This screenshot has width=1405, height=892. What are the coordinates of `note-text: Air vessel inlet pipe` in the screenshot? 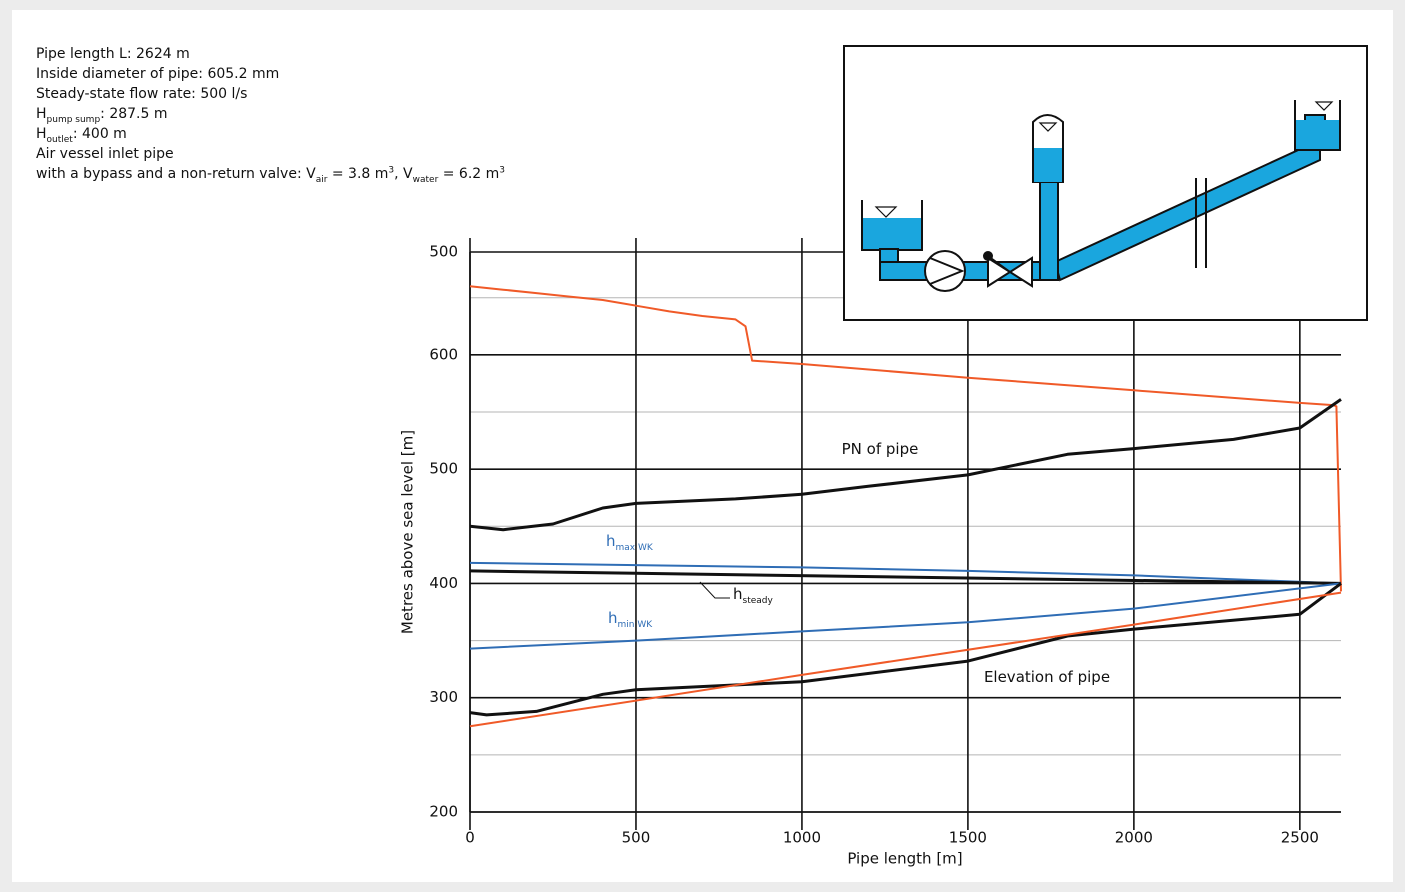 It's located at (105, 154).